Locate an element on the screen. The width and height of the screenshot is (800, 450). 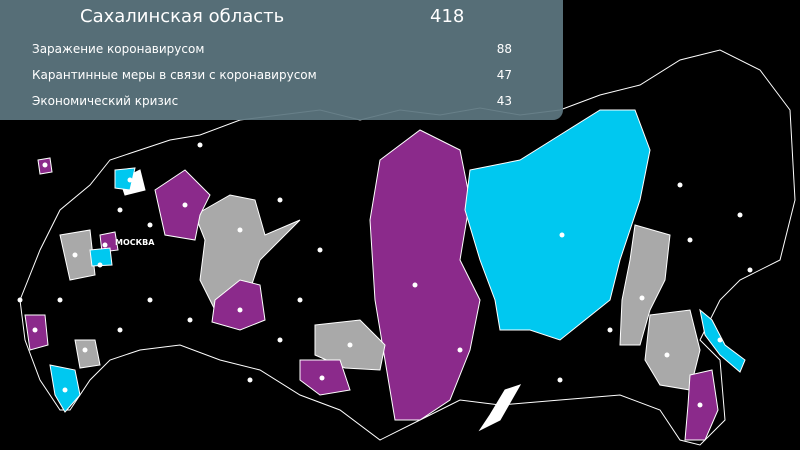
region-krasnoyarsk is located at coordinates (425, 275).